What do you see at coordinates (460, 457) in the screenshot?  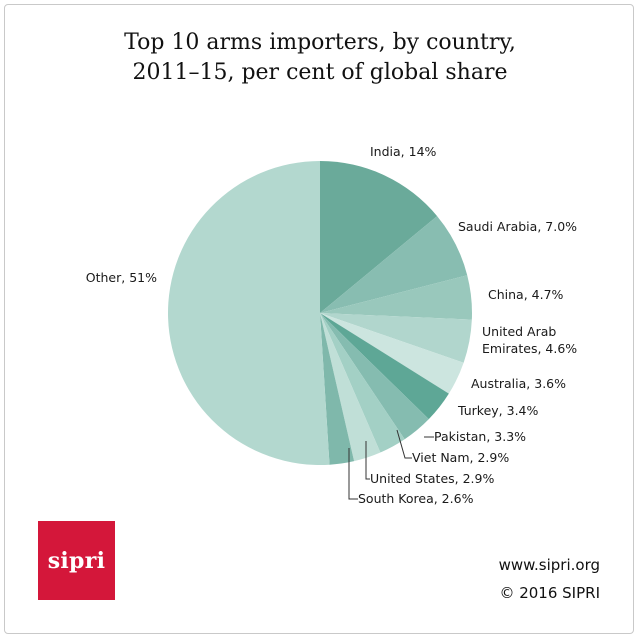 I see `slice-label-viet-nam-2-9: Viet Nam, 2.9%` at bounding box center [460, 457].